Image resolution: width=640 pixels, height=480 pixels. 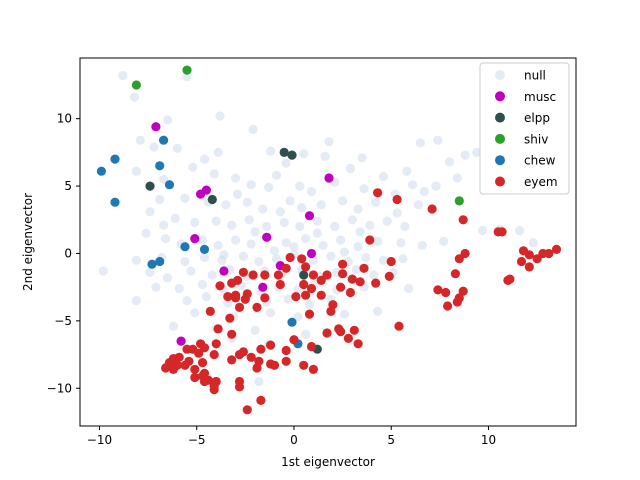 What do you see at coordinates (391, 440) in the screenshot?
I see `x-tick-label-5: 5` at bounding box center [391, 440].